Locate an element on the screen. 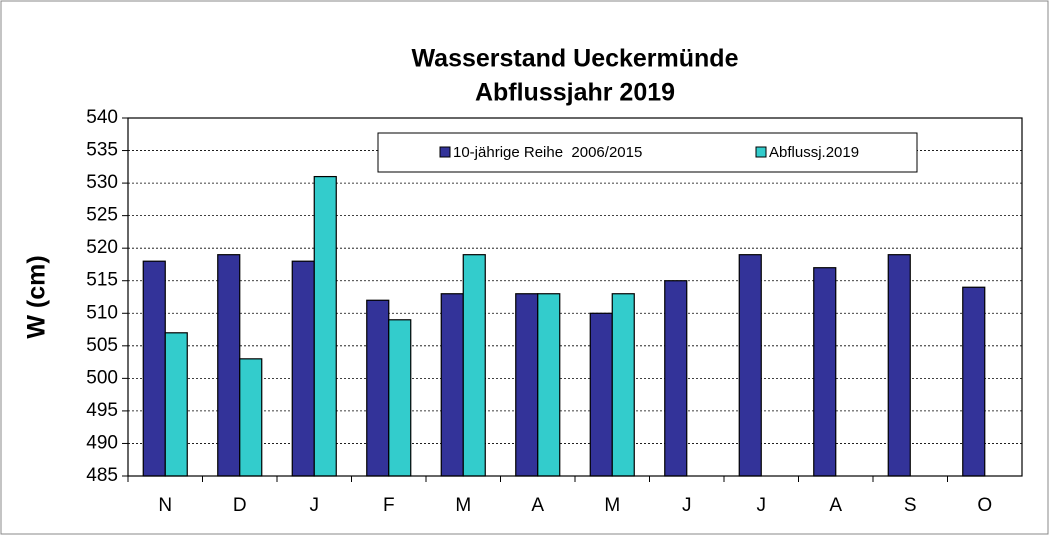 Image resolution: width=1050 pixels, height=536 pixels. y-tick-label: 510 is located at coordinates (102, 312).